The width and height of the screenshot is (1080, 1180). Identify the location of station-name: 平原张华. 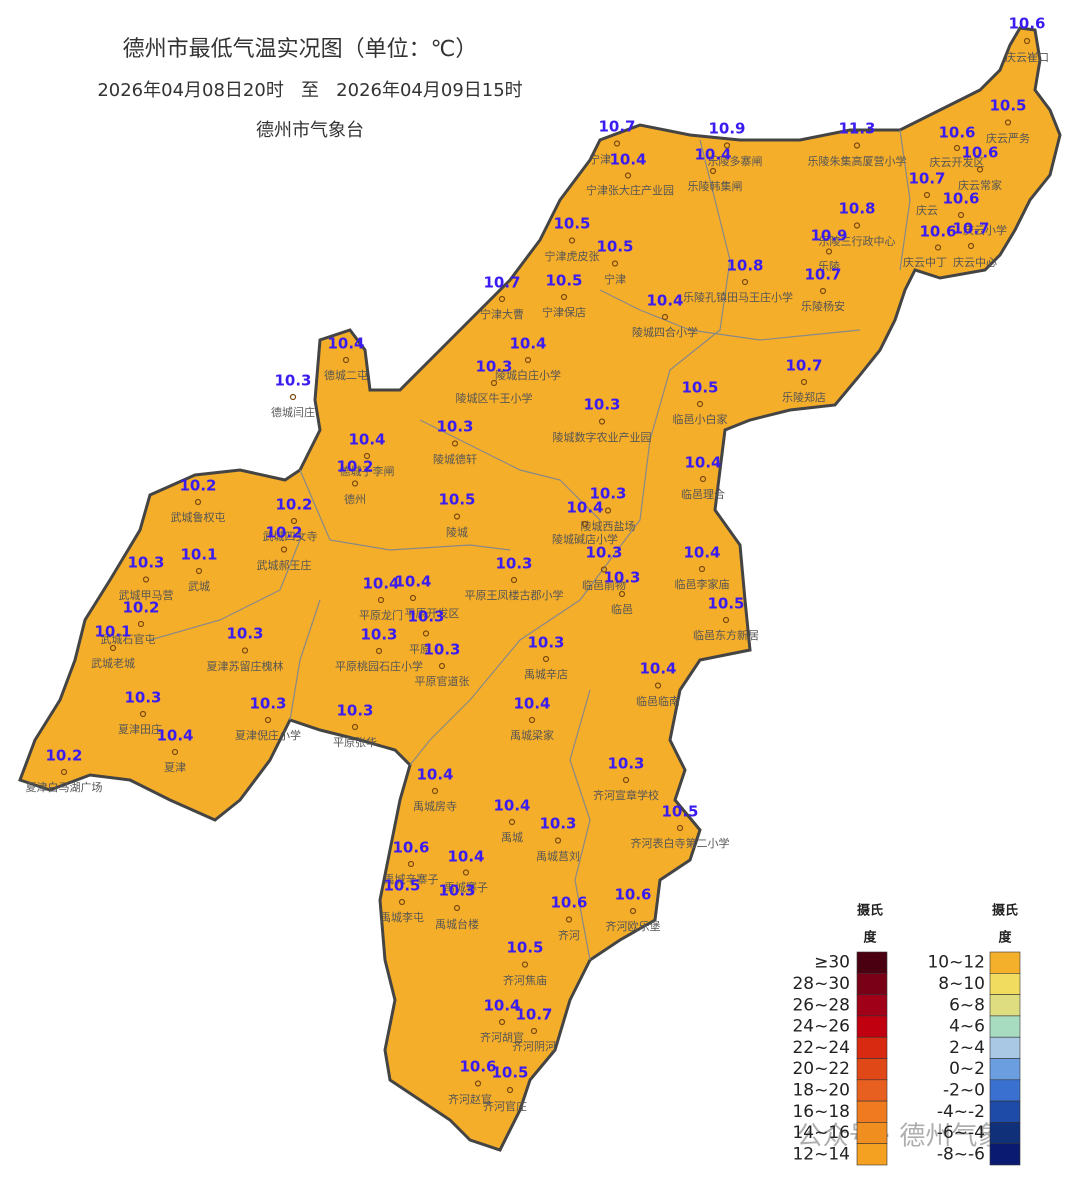
(355, 742).